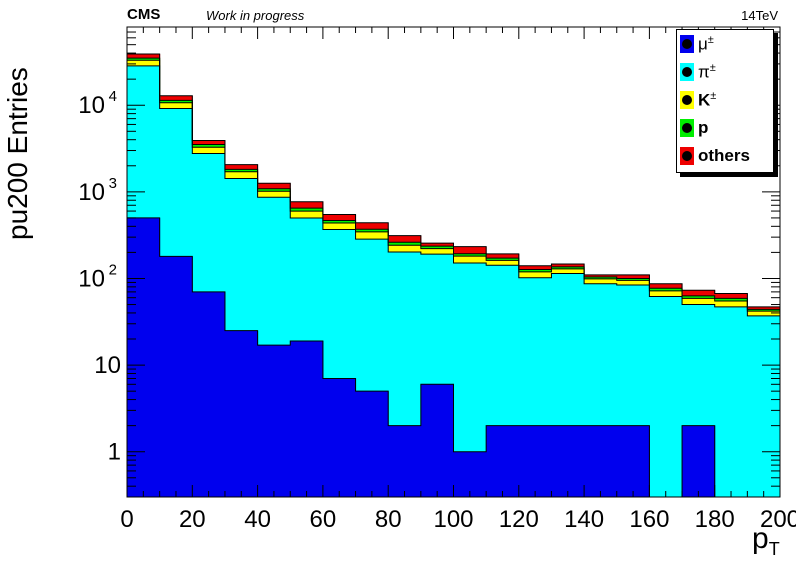 This screenshot has width=796, height=577. Describe the element at coordinates (113, 96) in the screenshot. I see `y-tick-label-exponent: 4` at that location.